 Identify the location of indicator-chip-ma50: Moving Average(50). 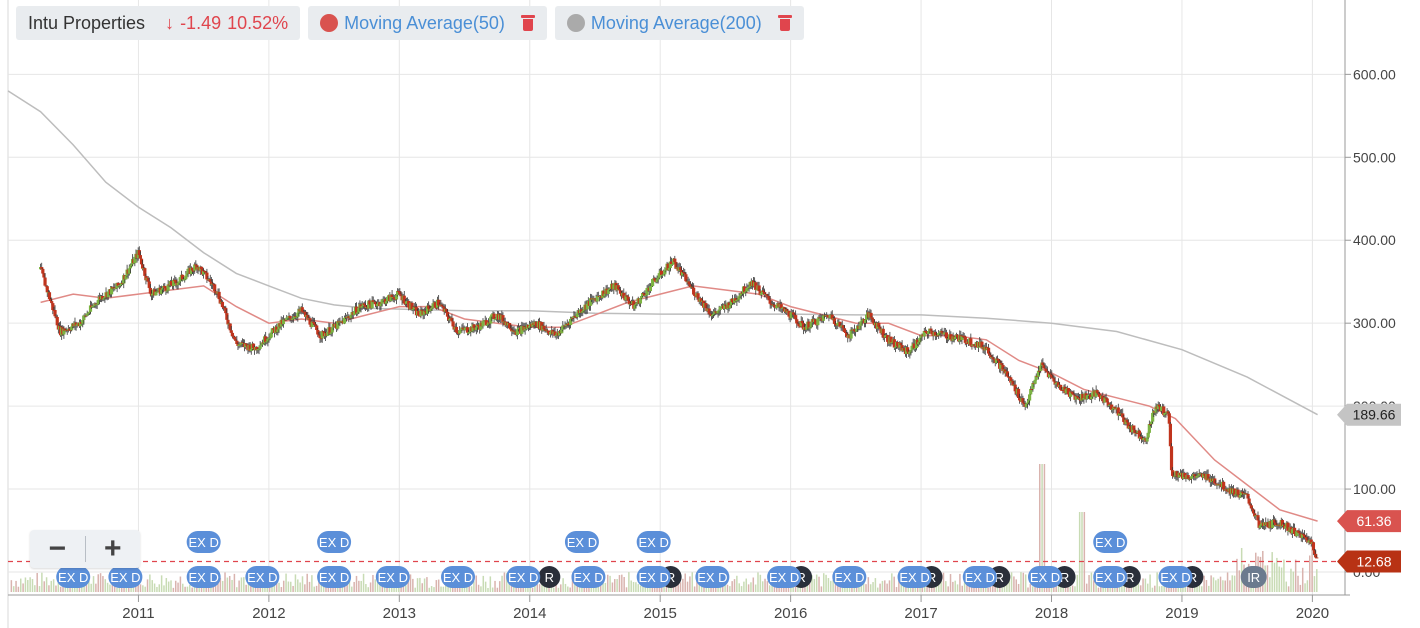
(427, 23).